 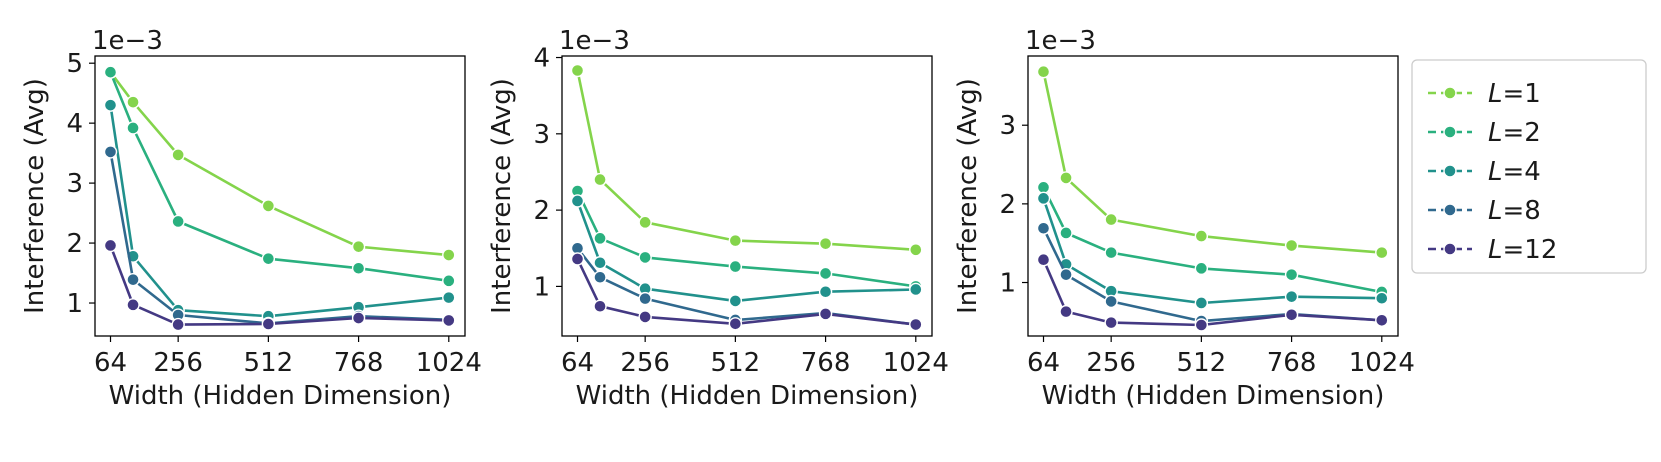 I want to click on legend-entry-label: L=4, so click(x=1514, y=172).